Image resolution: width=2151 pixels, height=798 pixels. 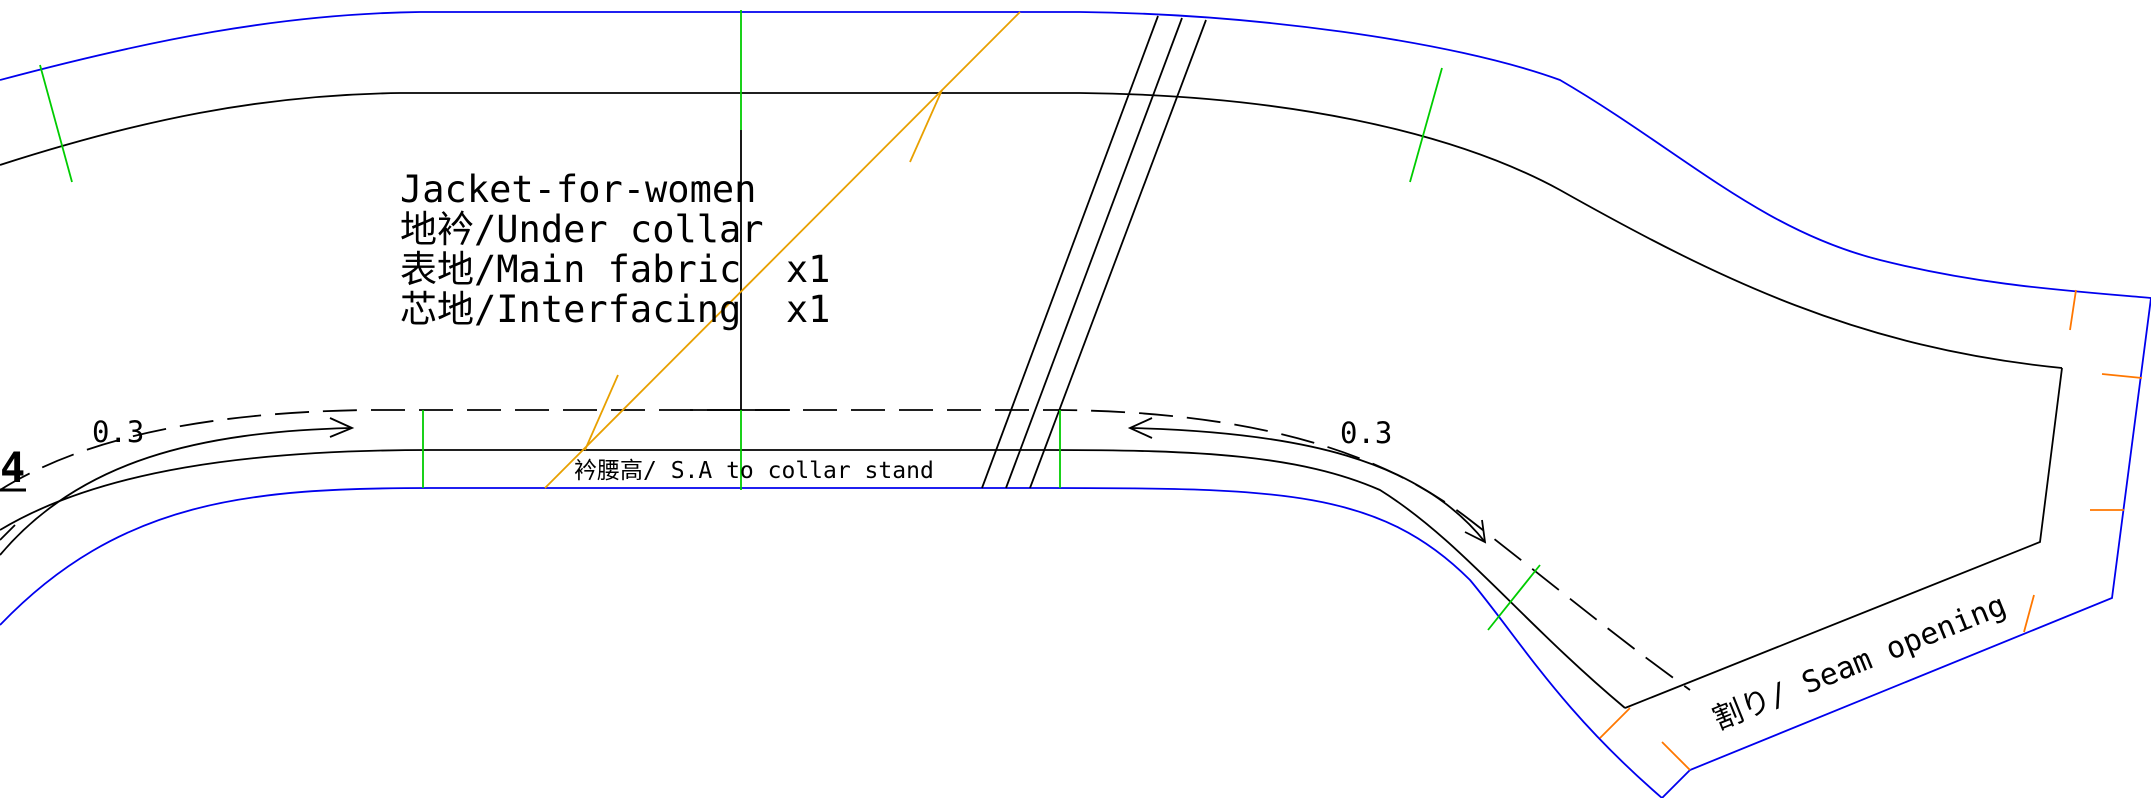 What do you see at coordinates (601, 412) in the screenshot?
I see `bias-grain-arrow-bottom` at bounding box center [601, 412].